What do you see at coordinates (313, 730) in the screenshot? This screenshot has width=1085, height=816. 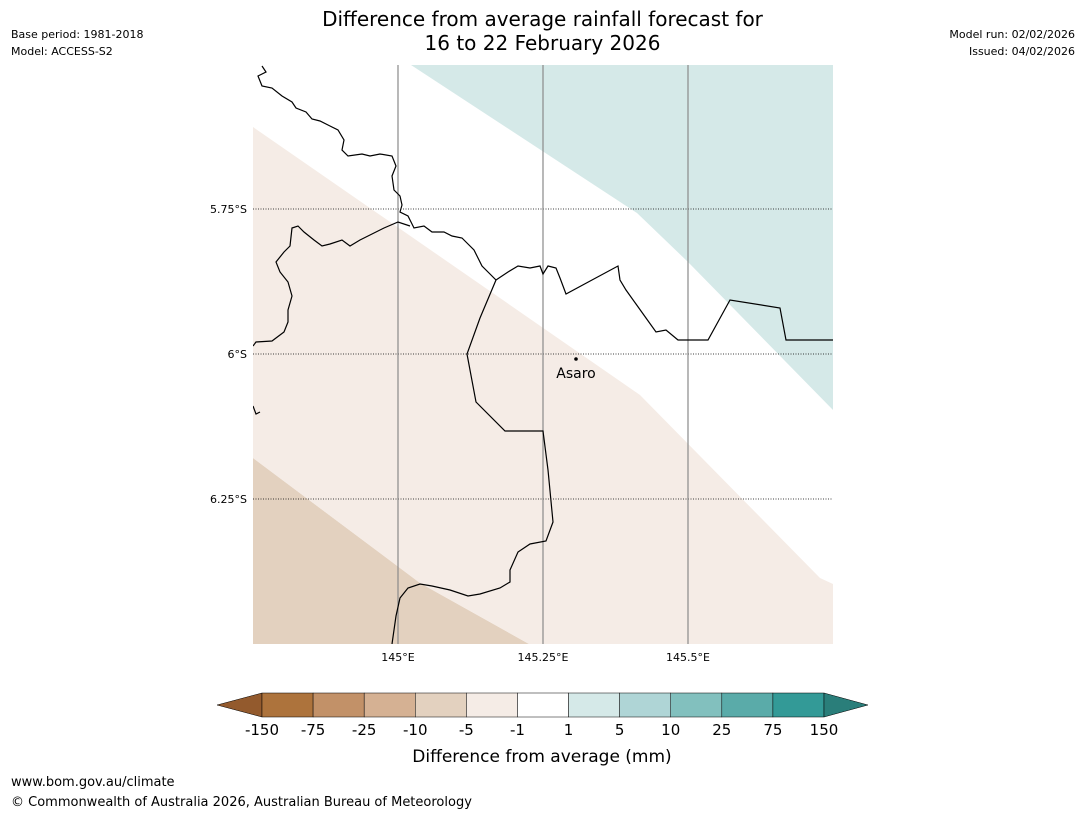 I see `colorbar-tick-label: -75` at bounding box center [313, 730].